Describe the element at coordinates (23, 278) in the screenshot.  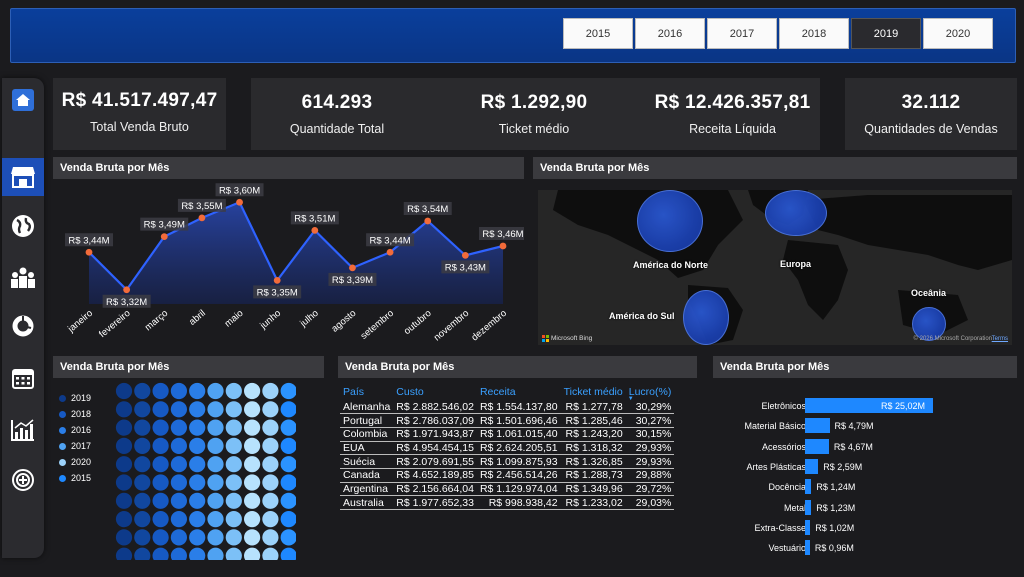
I see `team-icon` at that location.